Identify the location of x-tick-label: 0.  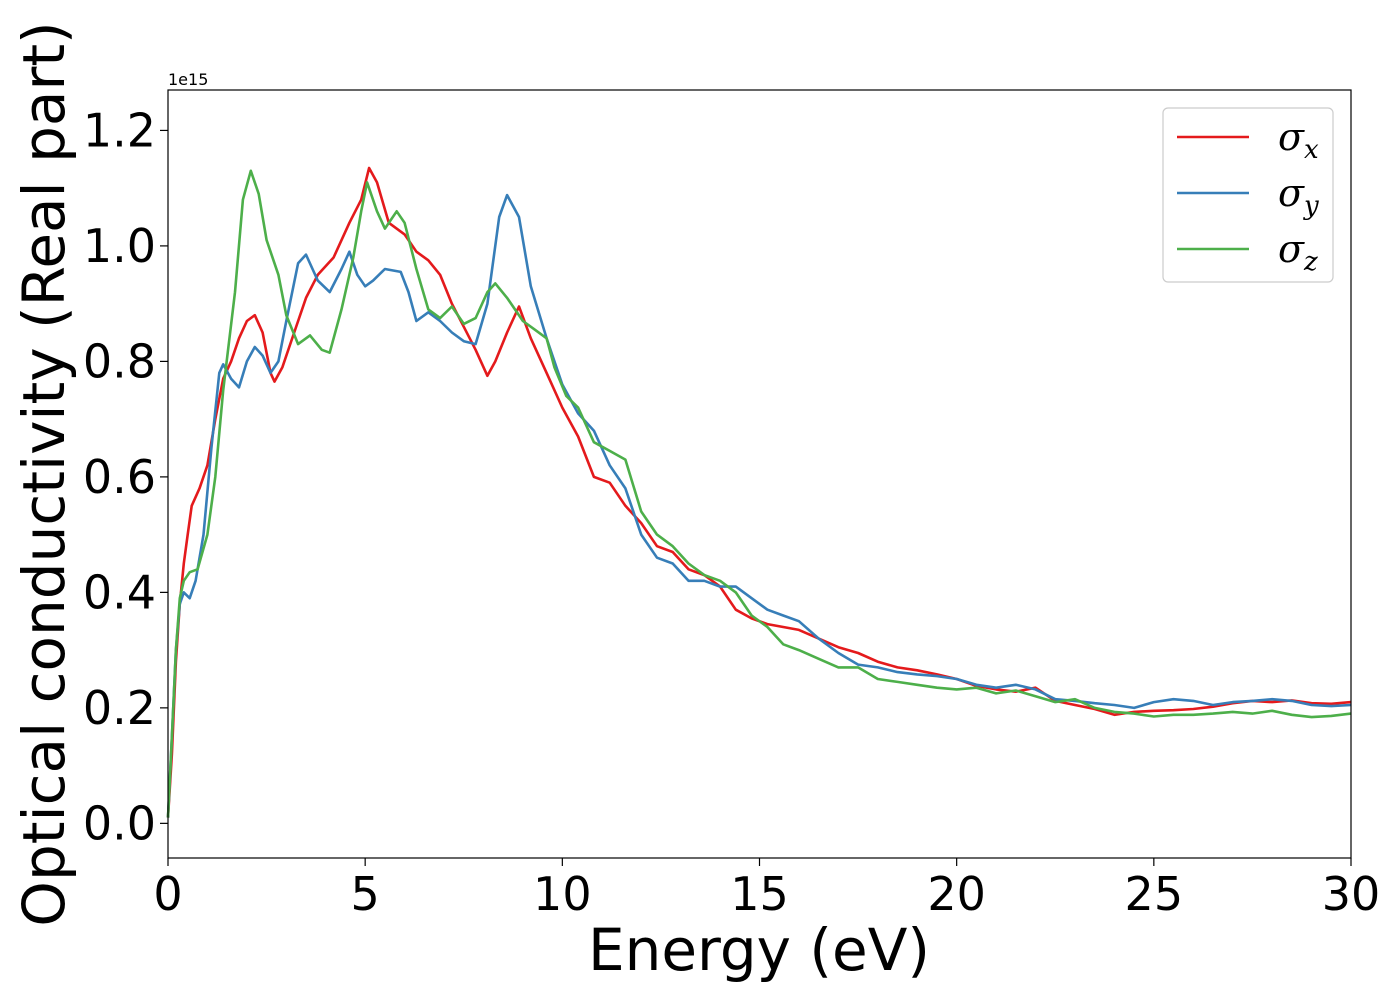
(167, 894).